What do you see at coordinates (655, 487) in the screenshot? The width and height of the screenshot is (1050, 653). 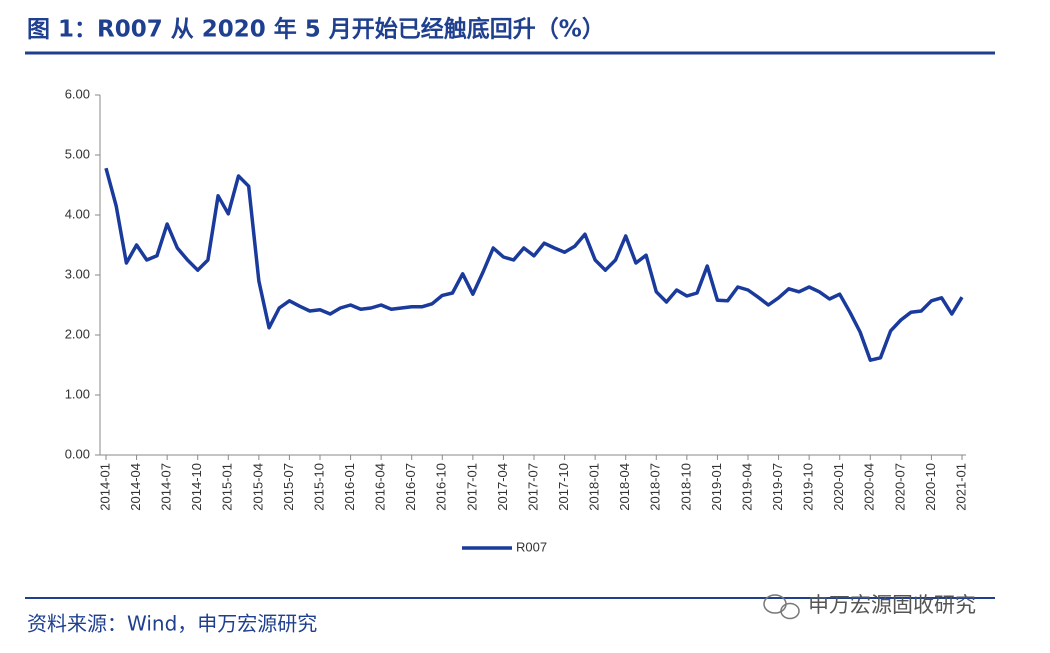 I see `x-tick-label: 2018-07` at bounding box center [655, 487].